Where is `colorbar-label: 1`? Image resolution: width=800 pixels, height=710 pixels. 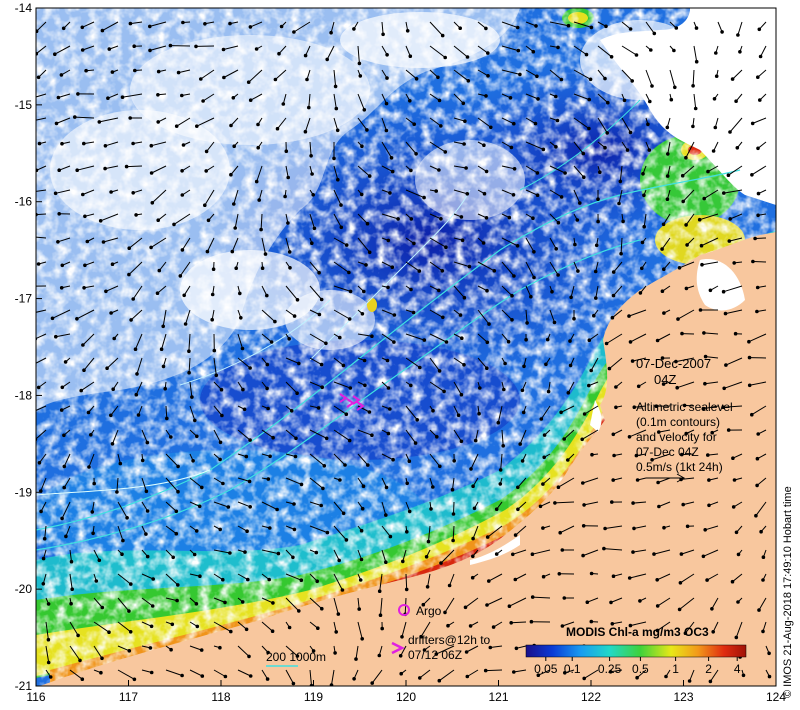
colorbar-label: 1 is located at coordinates (675, 669).